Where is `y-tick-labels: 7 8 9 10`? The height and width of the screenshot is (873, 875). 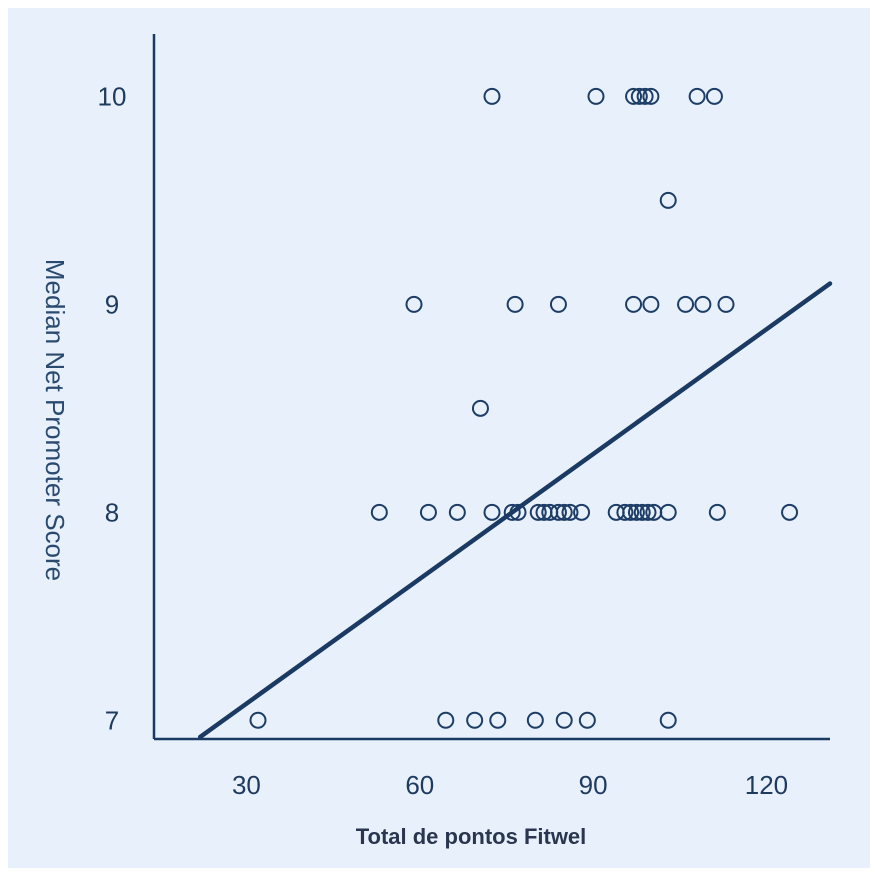
y-tick-labels: 7 8 9 10 is located at coordinates (112, 408).